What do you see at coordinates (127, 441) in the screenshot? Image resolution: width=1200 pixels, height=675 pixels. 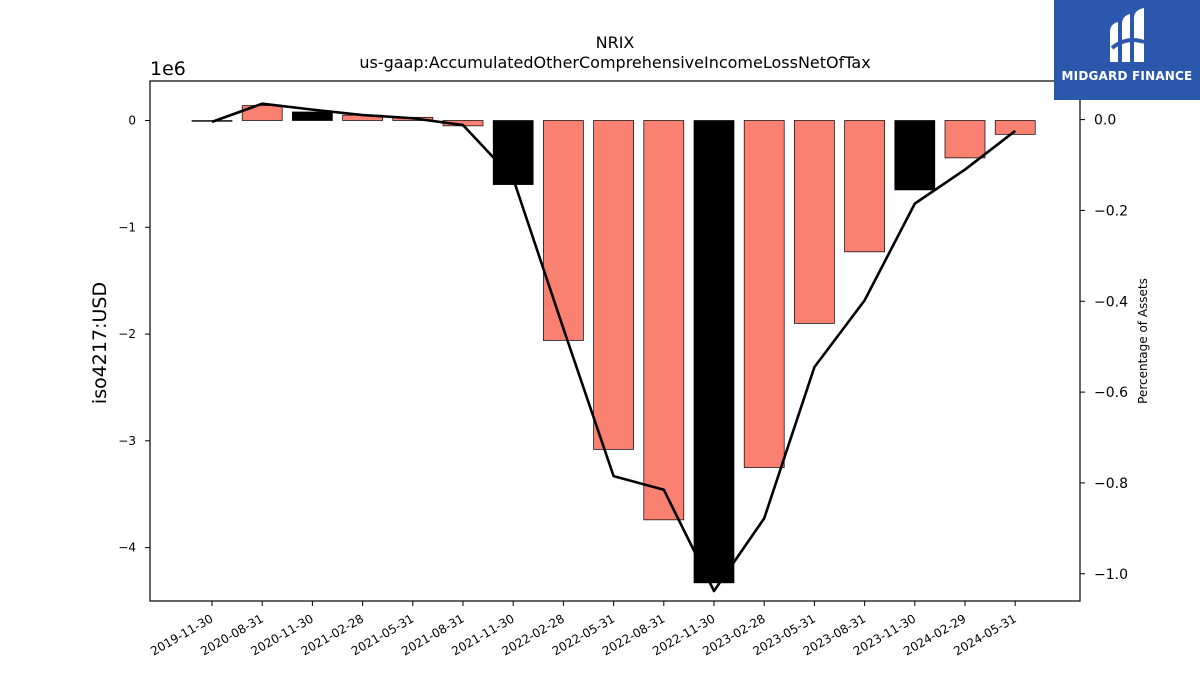 I see `y-tick-label: −3` at bounding box center [127, 441].